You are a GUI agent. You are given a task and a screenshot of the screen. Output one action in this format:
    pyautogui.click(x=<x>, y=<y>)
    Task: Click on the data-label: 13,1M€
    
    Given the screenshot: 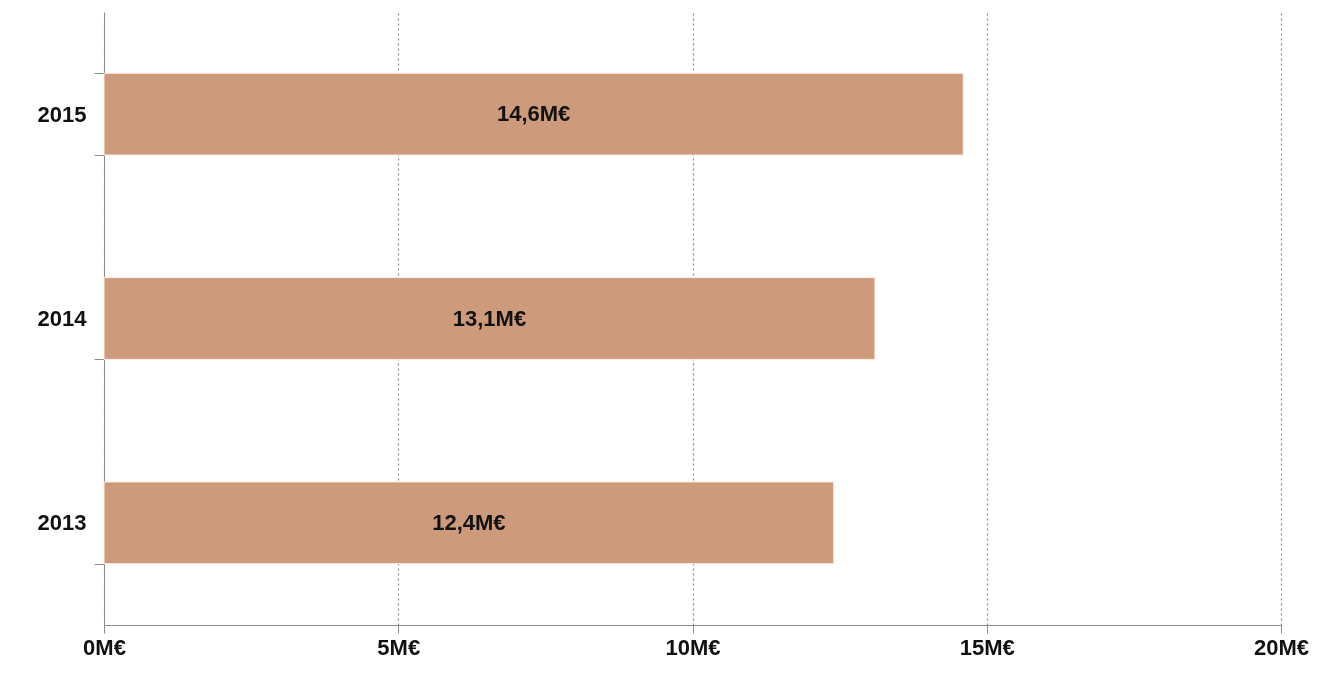 What is the action you would take?
    pyautogui.click(x=489, y=318)
    